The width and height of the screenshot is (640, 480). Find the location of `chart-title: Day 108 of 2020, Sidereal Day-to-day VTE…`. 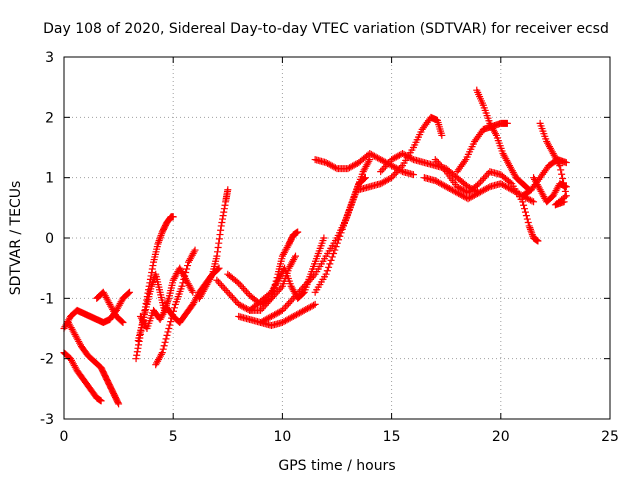

chart-title: Day 108 of 2020, Sidereal Day-to-day VTE… is located at coordinates (326, 29).